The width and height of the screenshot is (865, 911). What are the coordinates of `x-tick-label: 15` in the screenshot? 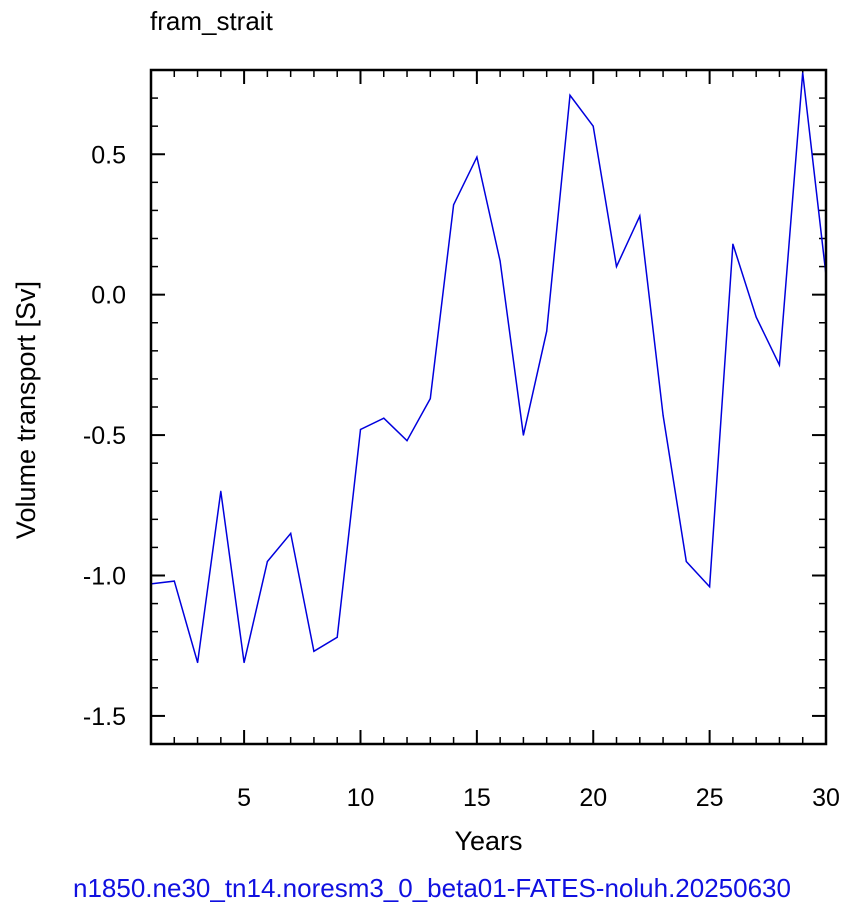 It's located at (477, 798).